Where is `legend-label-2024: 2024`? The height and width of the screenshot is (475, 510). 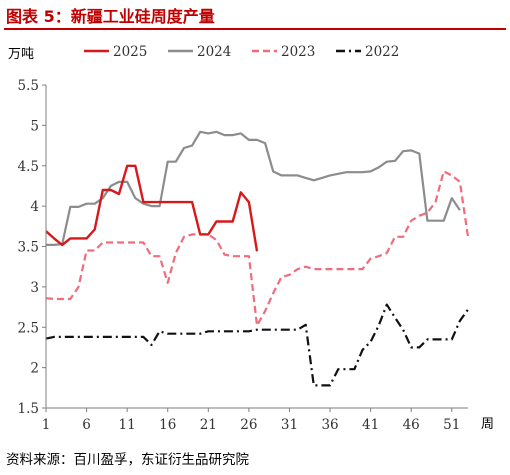
legend-label-2024: 2024 is located at coordinates (214, 52).